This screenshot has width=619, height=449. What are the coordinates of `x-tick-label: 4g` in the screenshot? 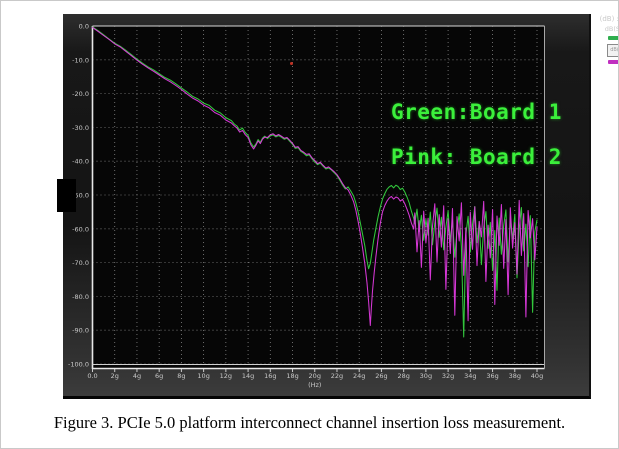 It's located at (137, 376).